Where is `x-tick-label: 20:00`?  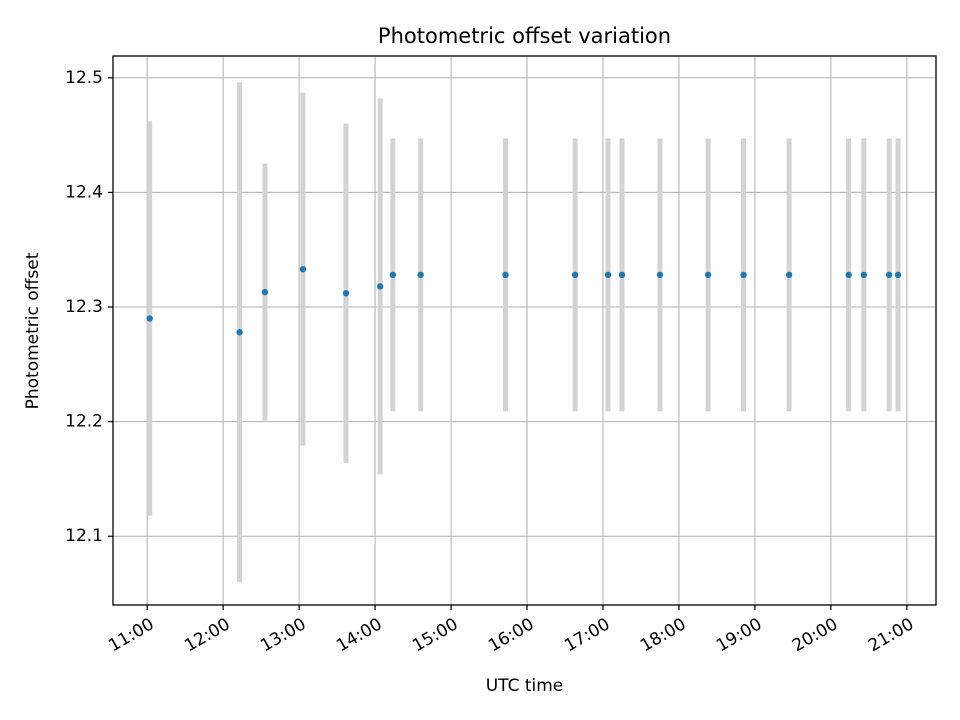
x-tick-label: 20:00 is located at coordinates (815, 635).